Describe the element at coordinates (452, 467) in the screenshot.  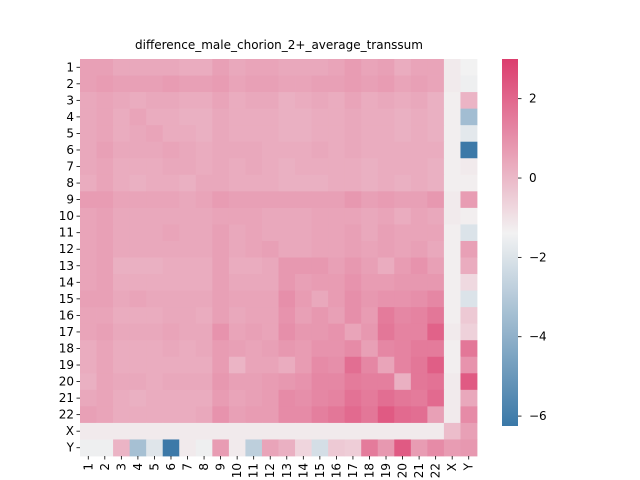
I see `x-tick-label: X` at that location.